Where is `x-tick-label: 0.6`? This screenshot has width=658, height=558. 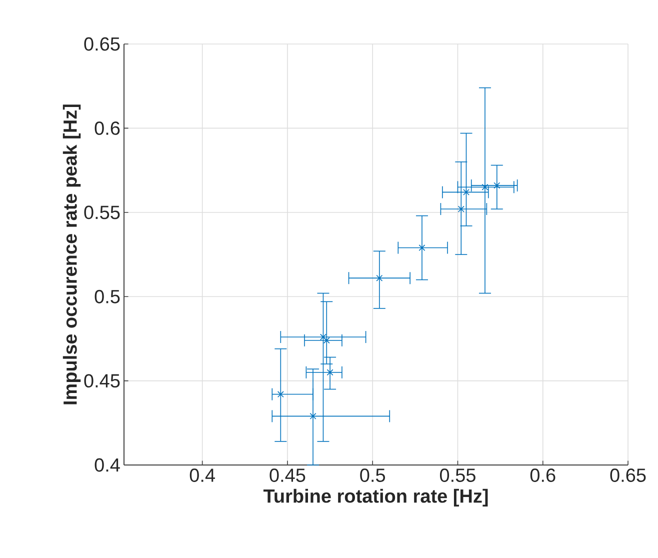 x-tick-label: 0.6 is located at coordinates (543, 475).